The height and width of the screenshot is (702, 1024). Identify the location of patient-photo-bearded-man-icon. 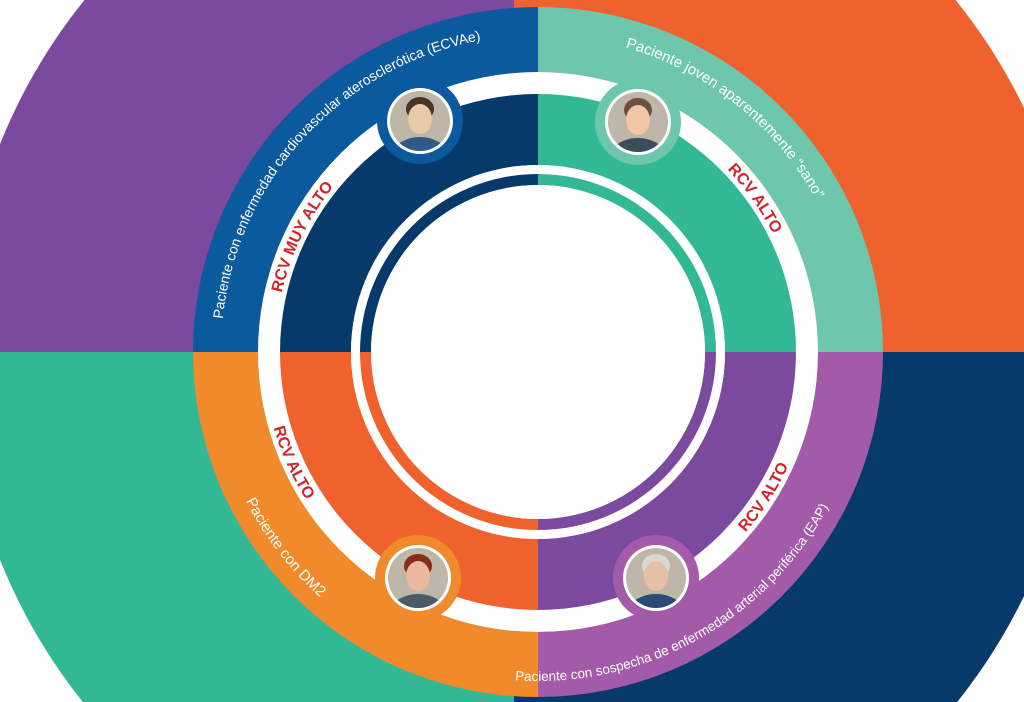
(638, 122).